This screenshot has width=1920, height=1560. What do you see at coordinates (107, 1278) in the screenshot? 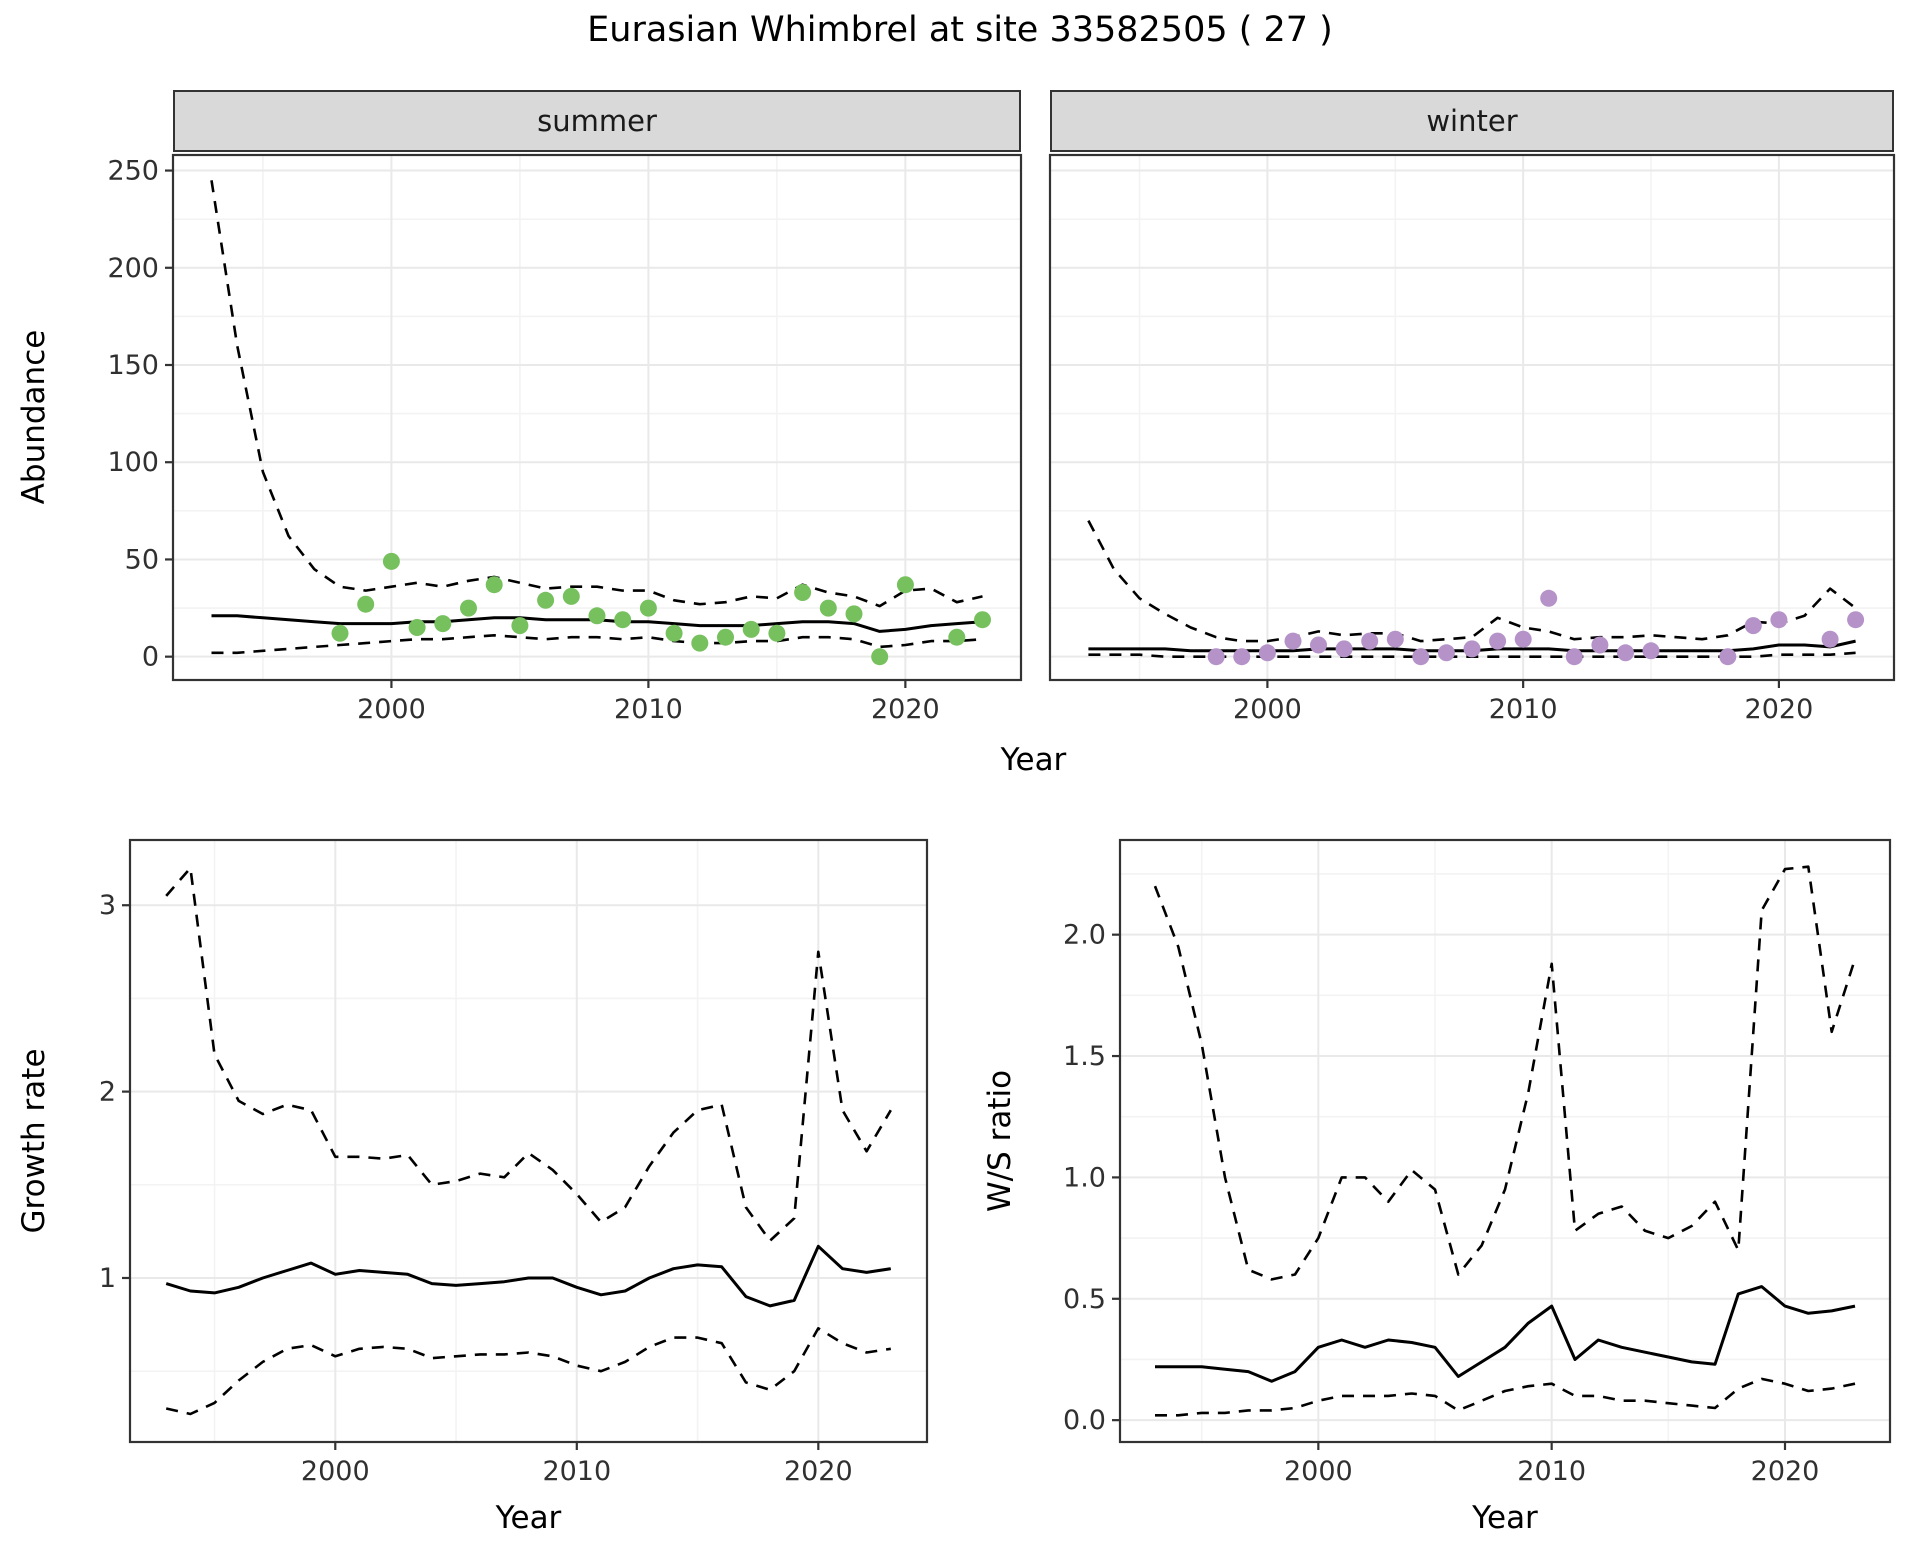
I see `svg-text: 1` at bounding box center [107, 1278].